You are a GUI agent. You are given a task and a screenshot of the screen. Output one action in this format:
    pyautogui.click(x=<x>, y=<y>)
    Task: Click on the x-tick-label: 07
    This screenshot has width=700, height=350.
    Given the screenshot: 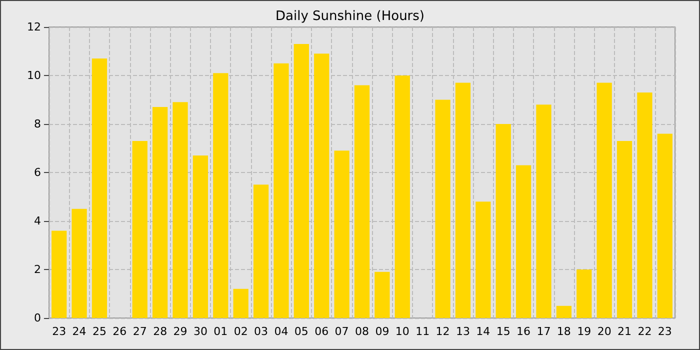 What is the action you would take?
    pyautogui.click(x=341, y=331)
    